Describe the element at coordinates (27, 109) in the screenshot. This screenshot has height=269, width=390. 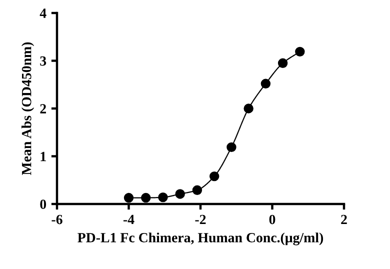
I see `y-axis-title: Mean Abs (OD450nm)` at that location.